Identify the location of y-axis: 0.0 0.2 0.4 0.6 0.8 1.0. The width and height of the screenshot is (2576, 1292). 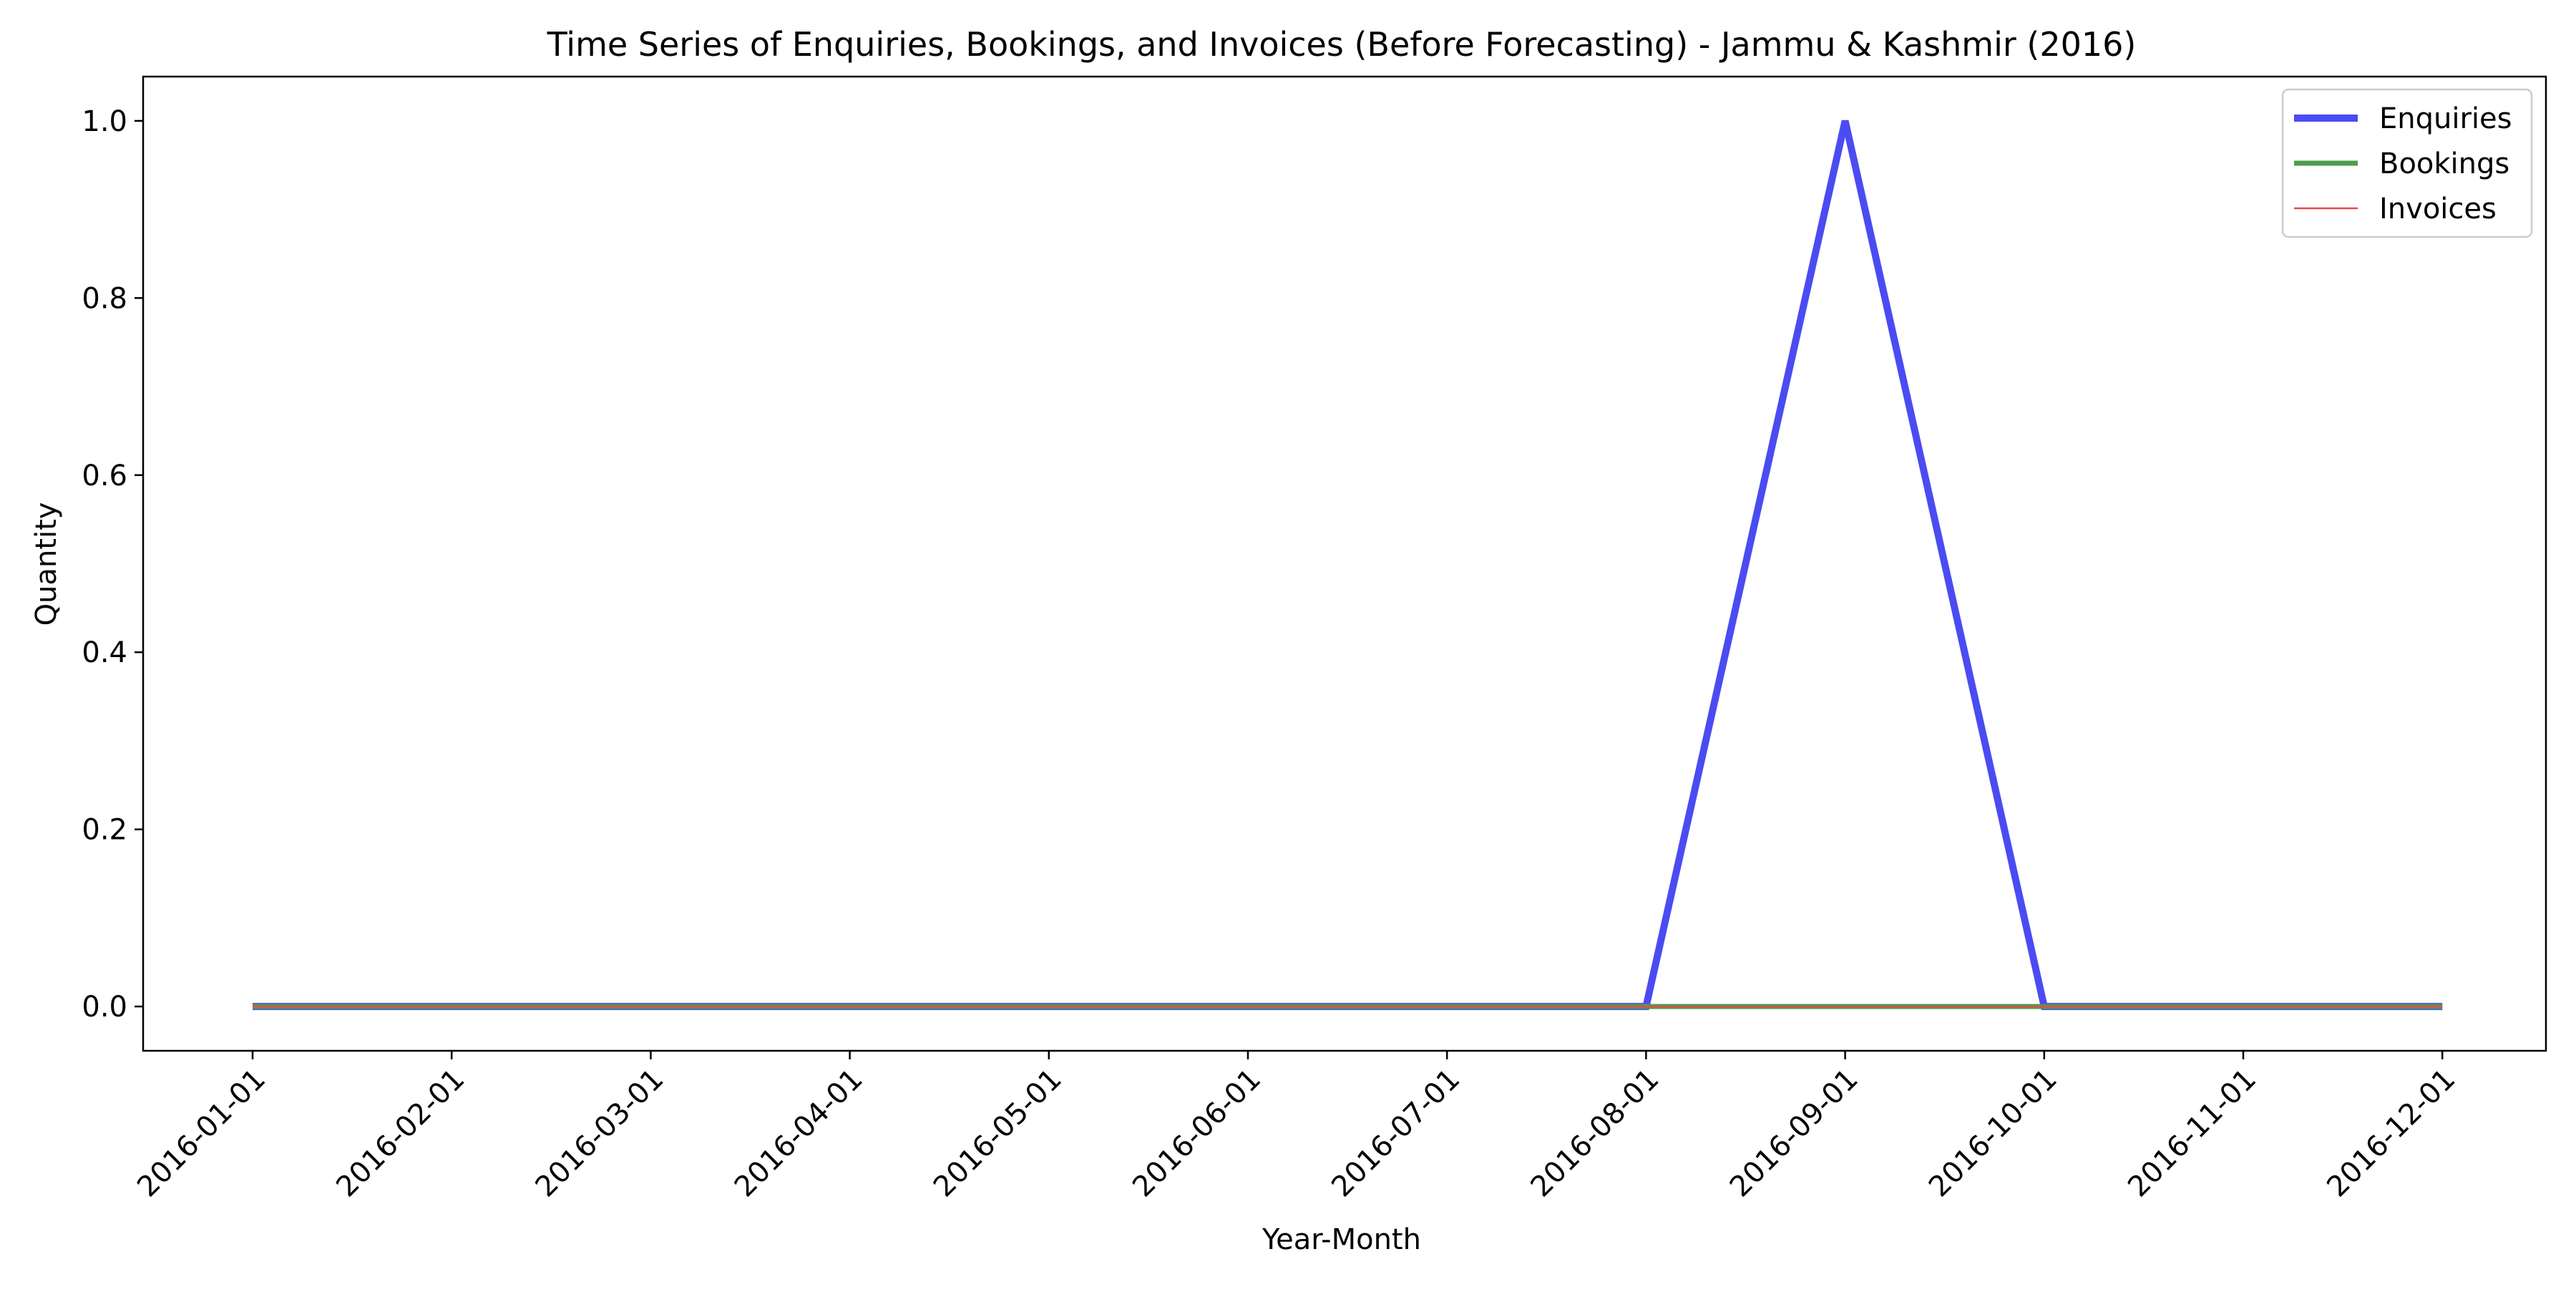
(112, 564).